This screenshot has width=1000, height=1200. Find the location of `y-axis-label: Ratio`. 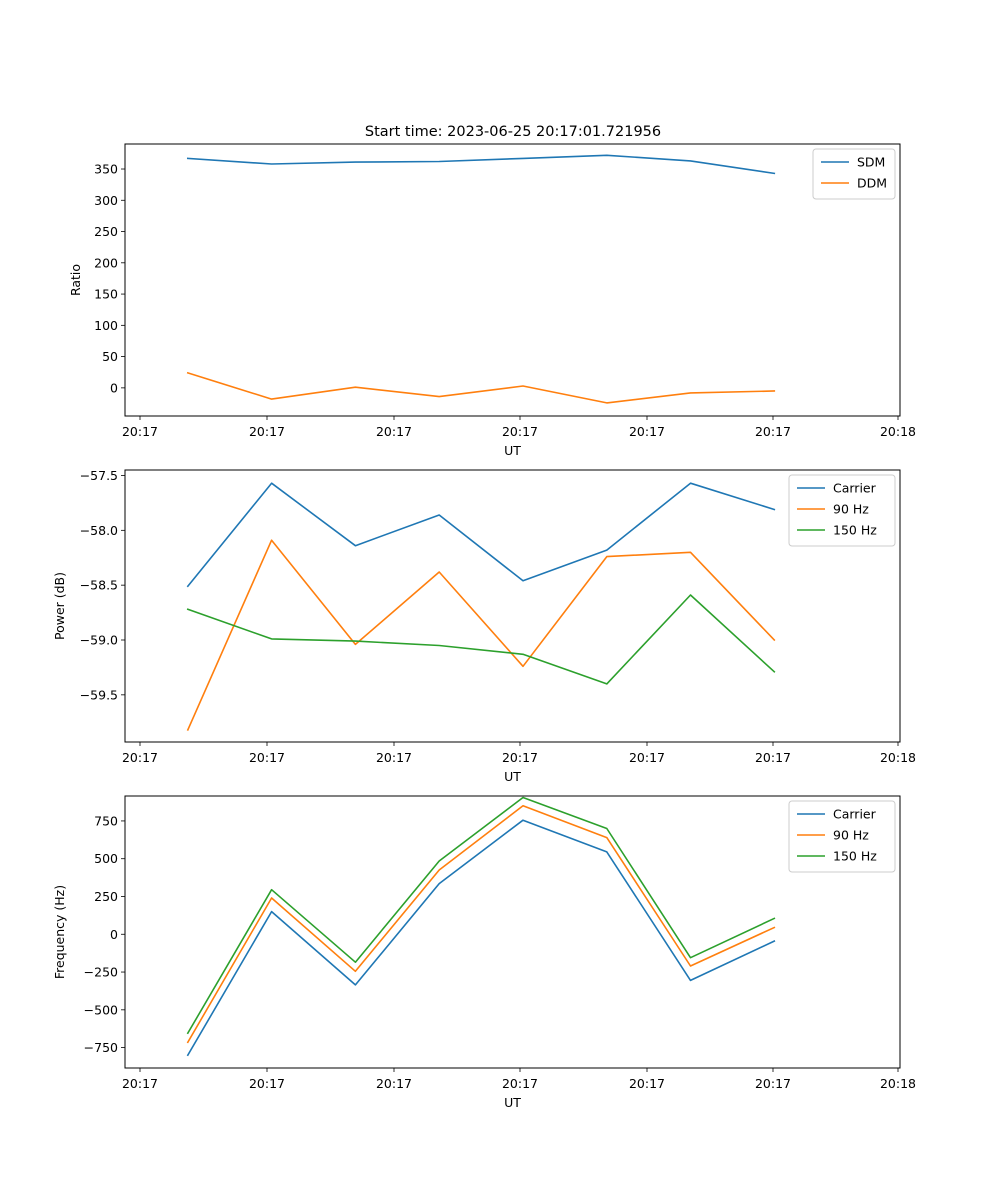

y-axis-label: Ratio is located at coordinates (75, 280).